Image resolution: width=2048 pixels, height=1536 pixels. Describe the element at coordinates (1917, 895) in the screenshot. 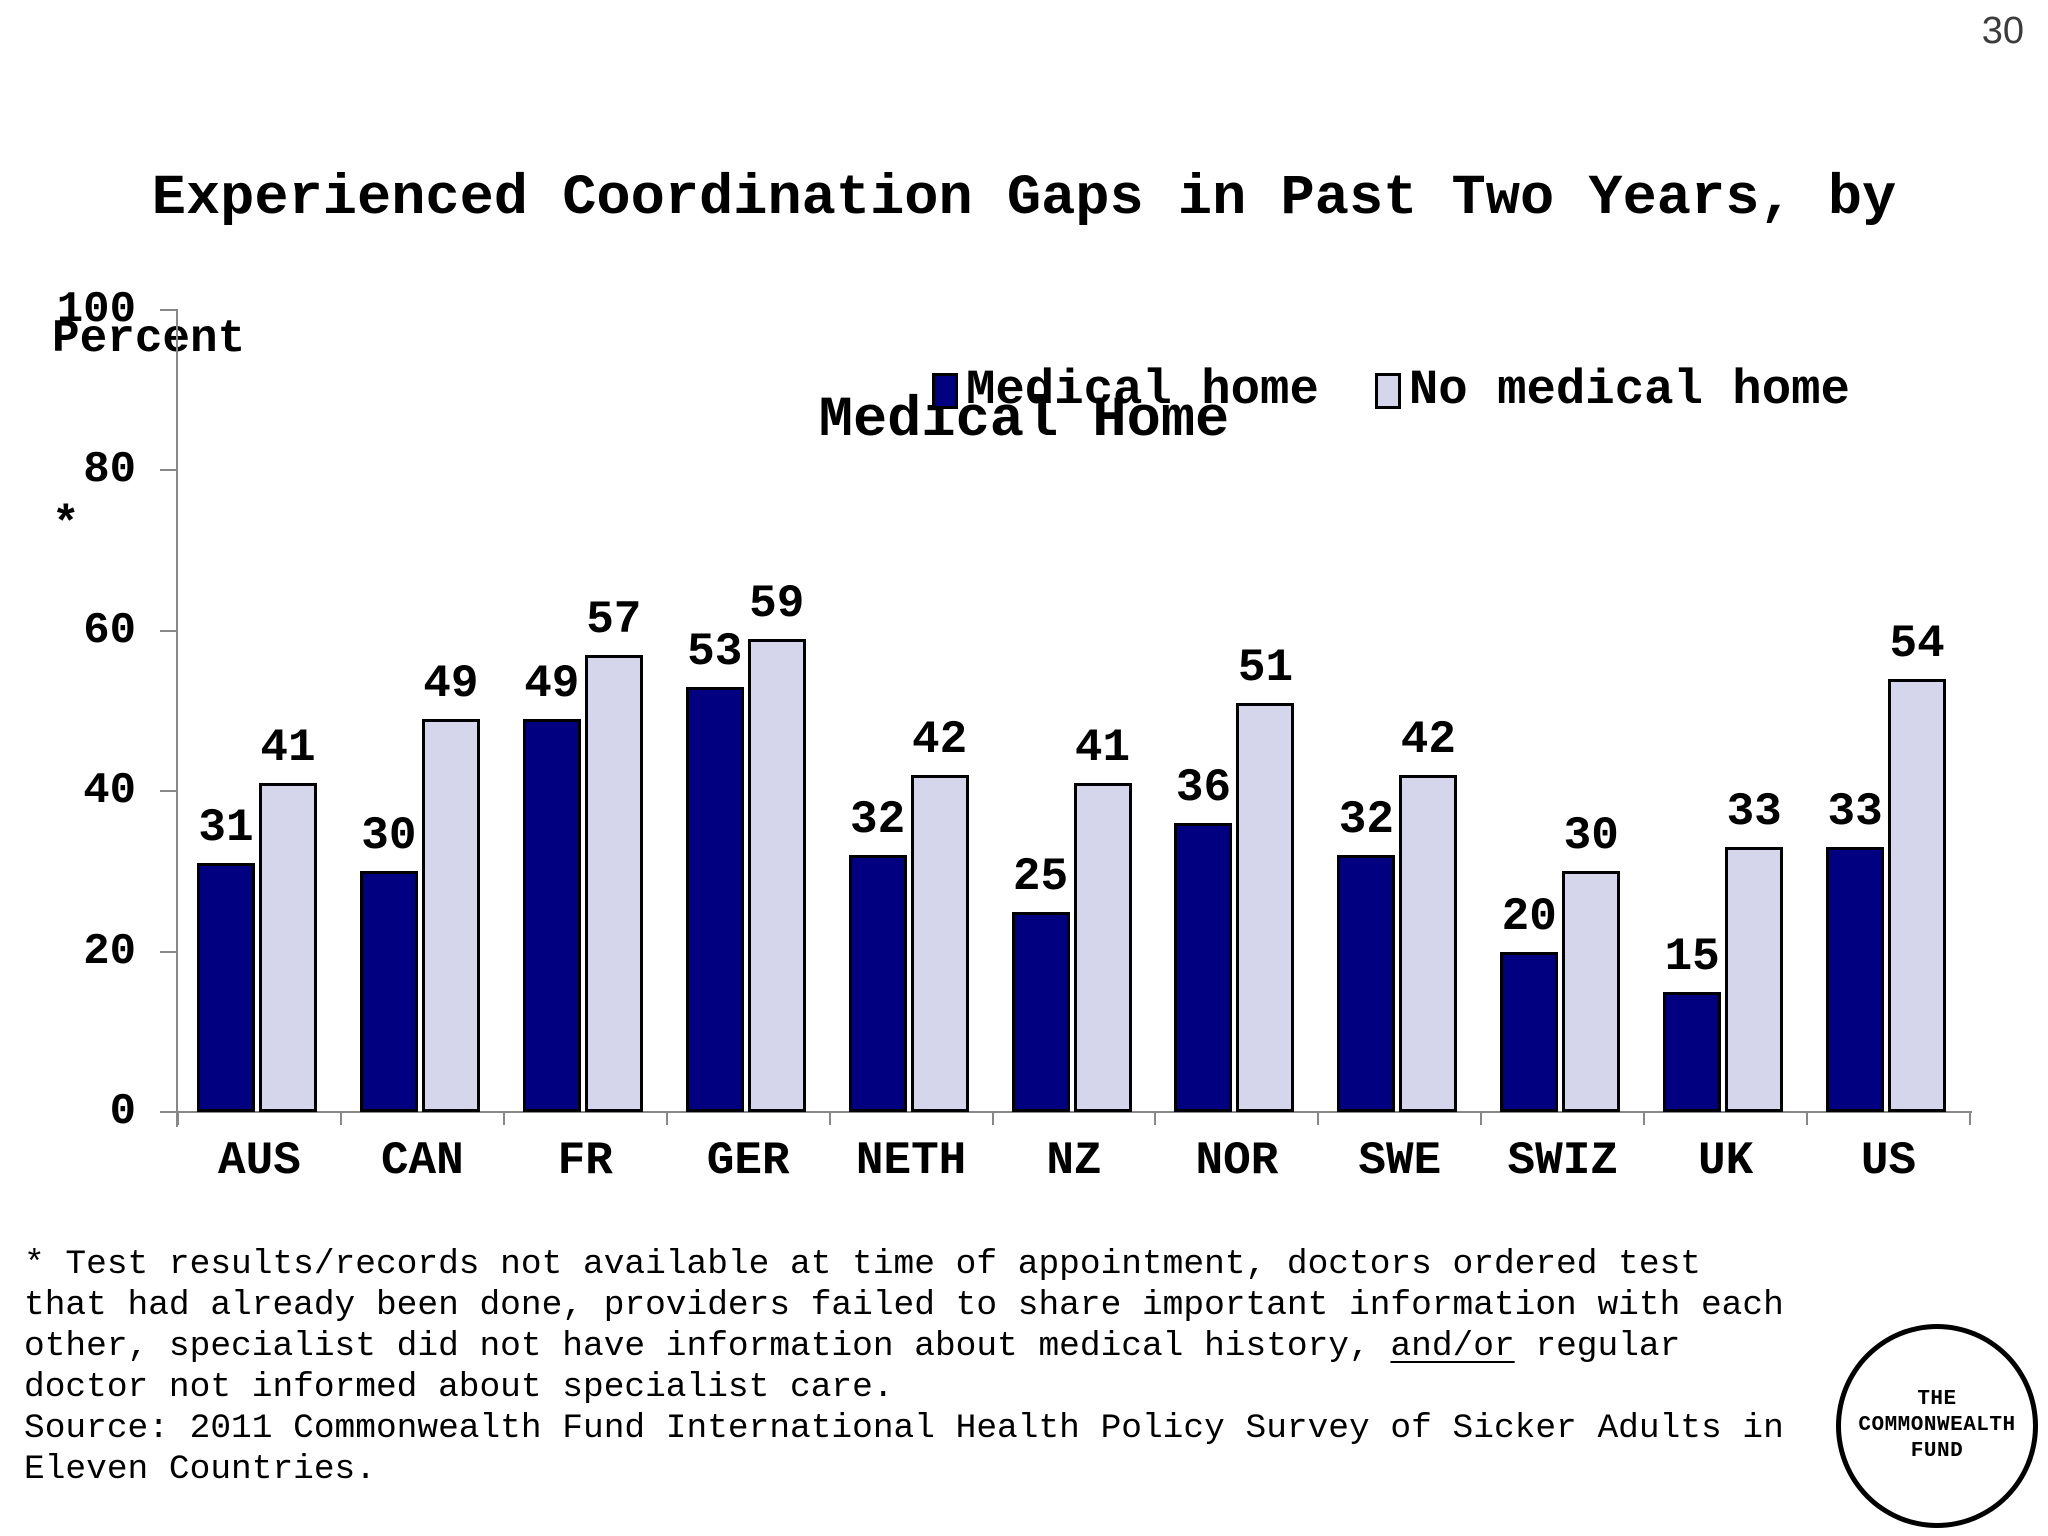

I see `bar-us-no-medical-home` at that location.